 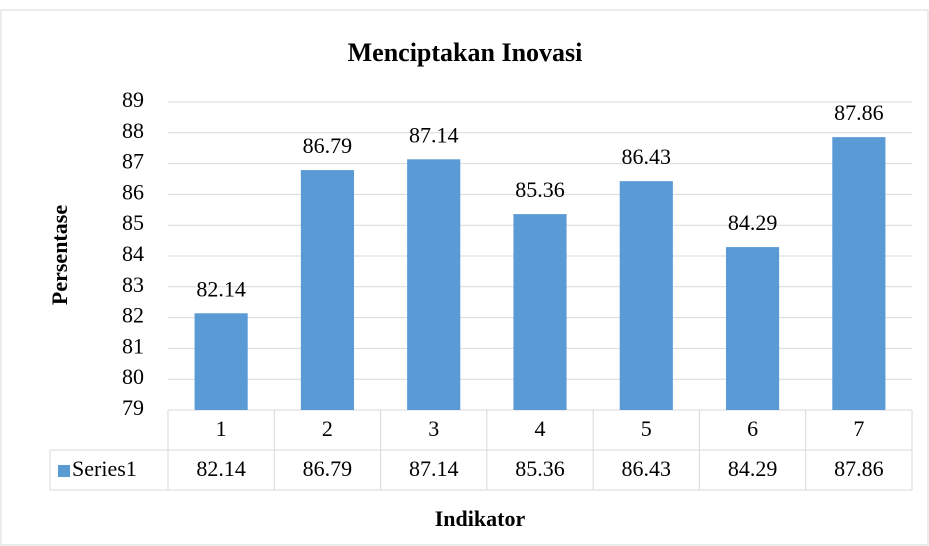 I want to click on y-tick-label: 82, so click(x=133, y=315).